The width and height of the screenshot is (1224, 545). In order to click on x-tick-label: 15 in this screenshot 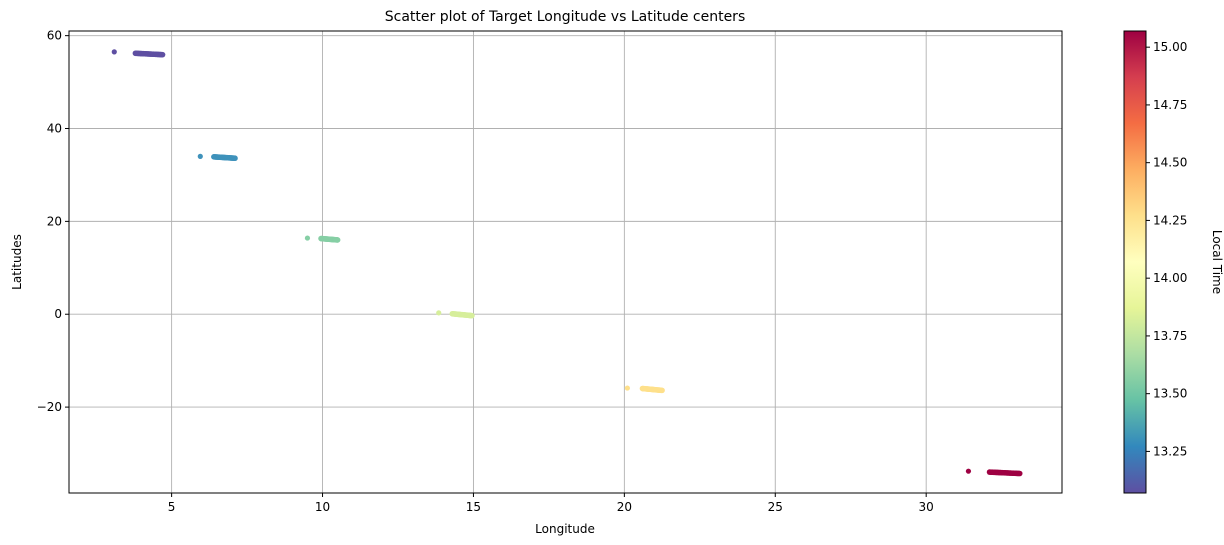, I will do `click(473, 507)`.